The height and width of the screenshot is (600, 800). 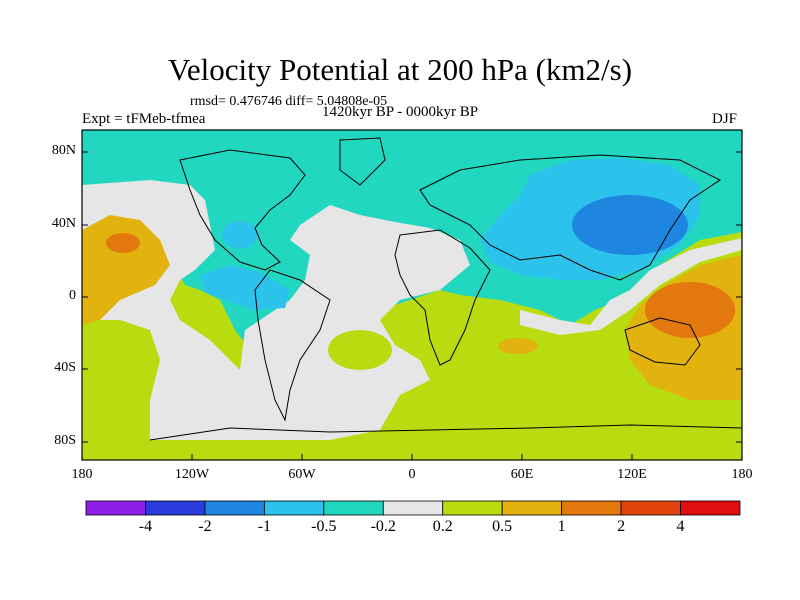 I want to click on contour-orange-eastpacific, so click(x=123, y=243).